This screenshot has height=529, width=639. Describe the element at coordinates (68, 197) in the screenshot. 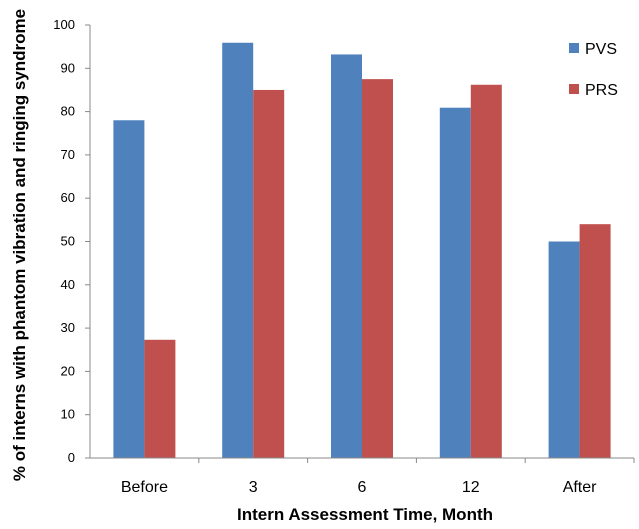

I see `y-tick-label: 60` at that location.